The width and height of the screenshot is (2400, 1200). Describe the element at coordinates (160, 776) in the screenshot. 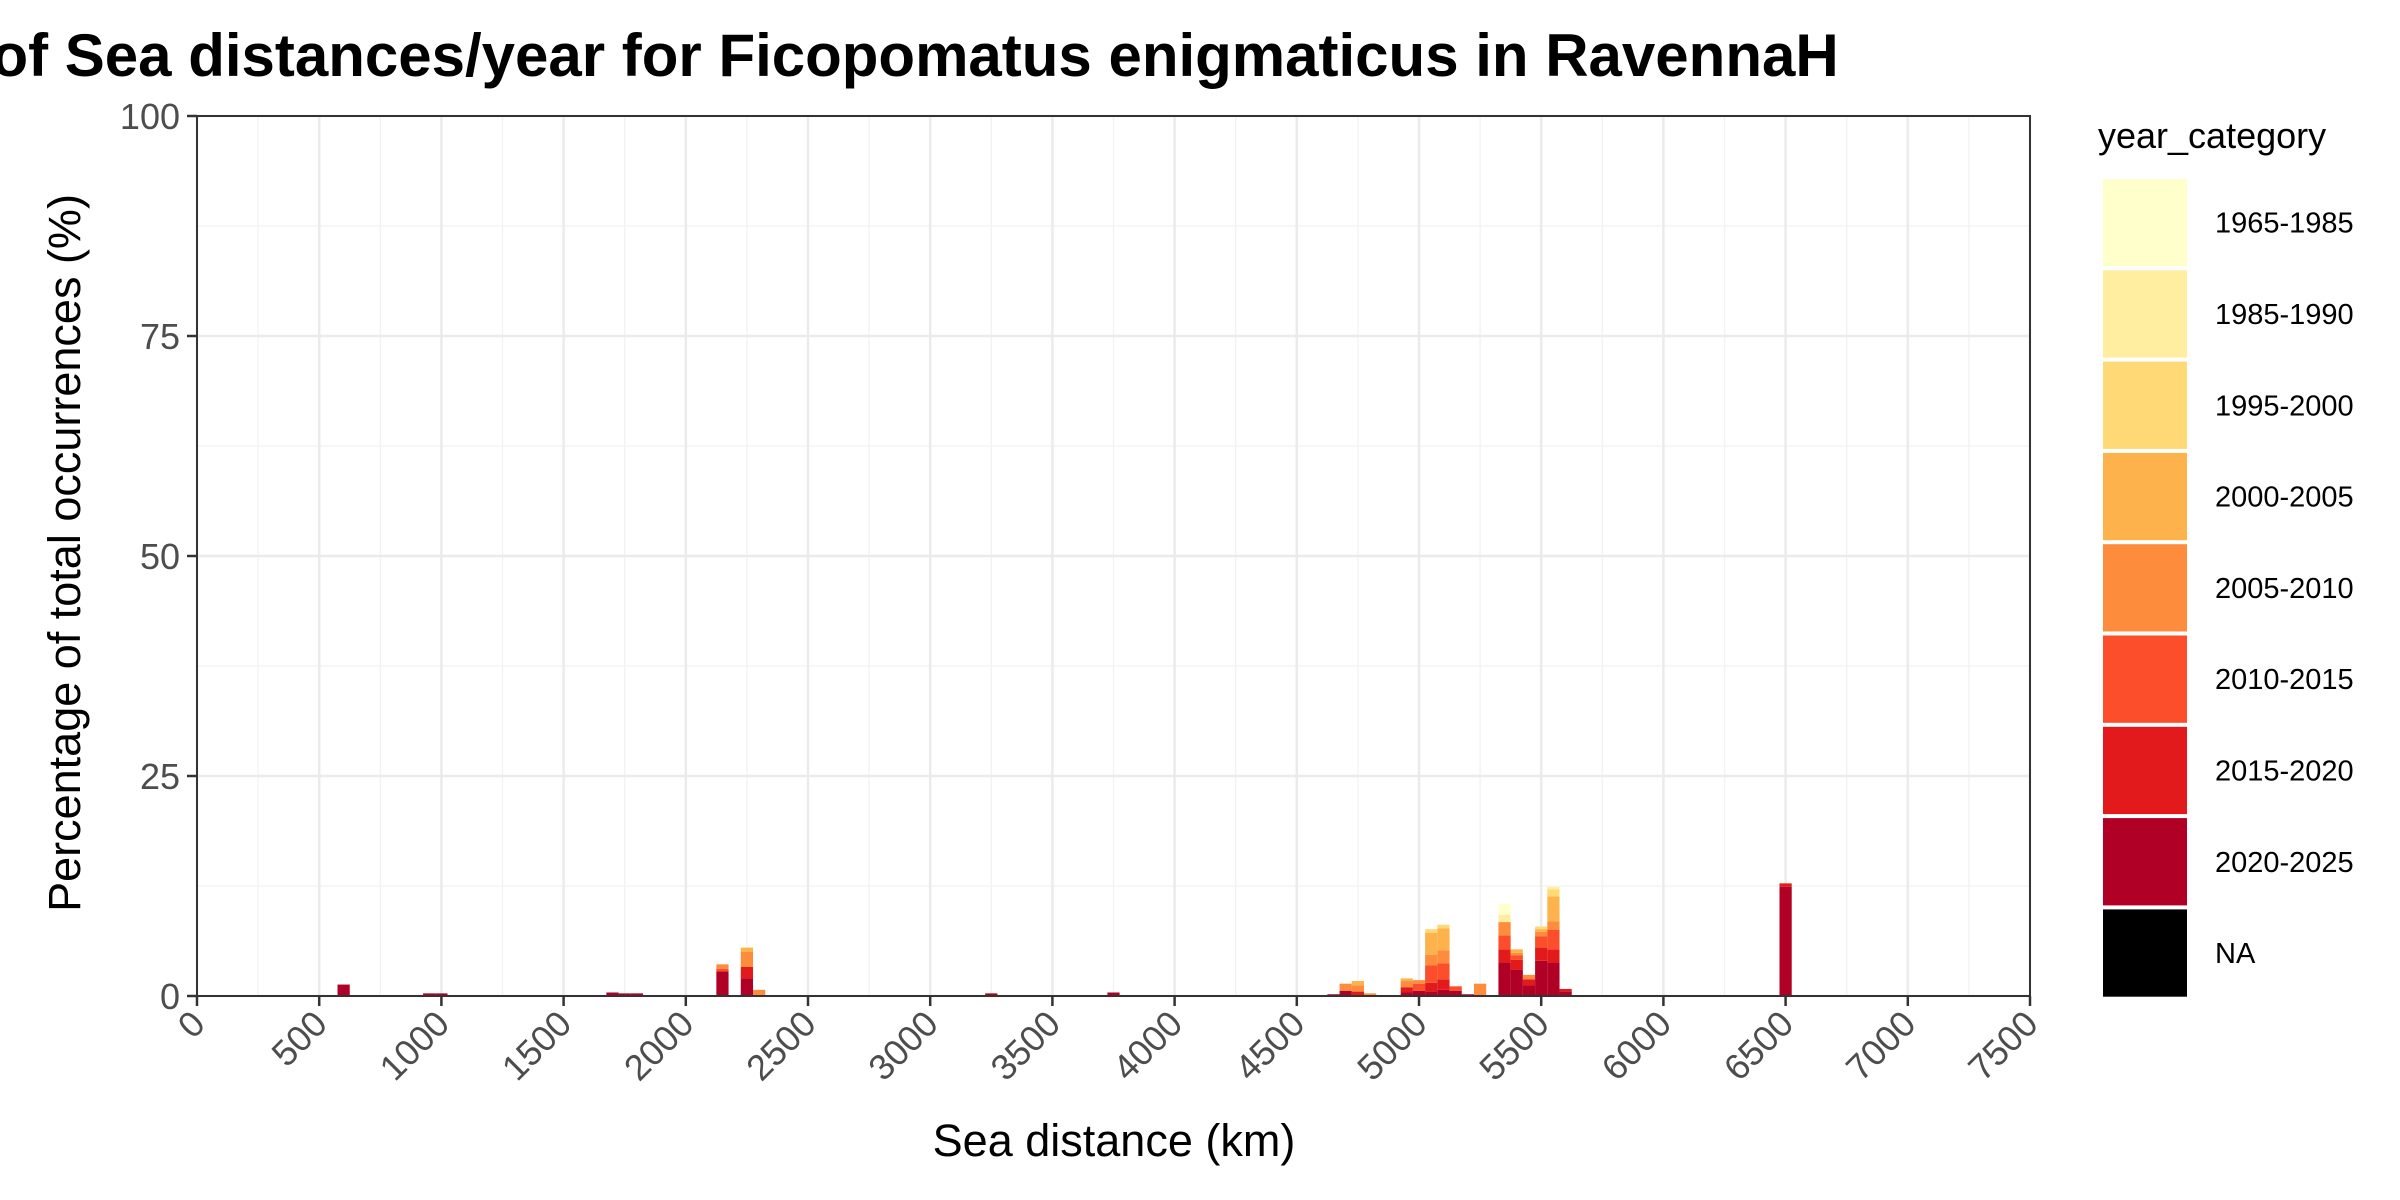

I see `y-tick-label: 25` at that location.